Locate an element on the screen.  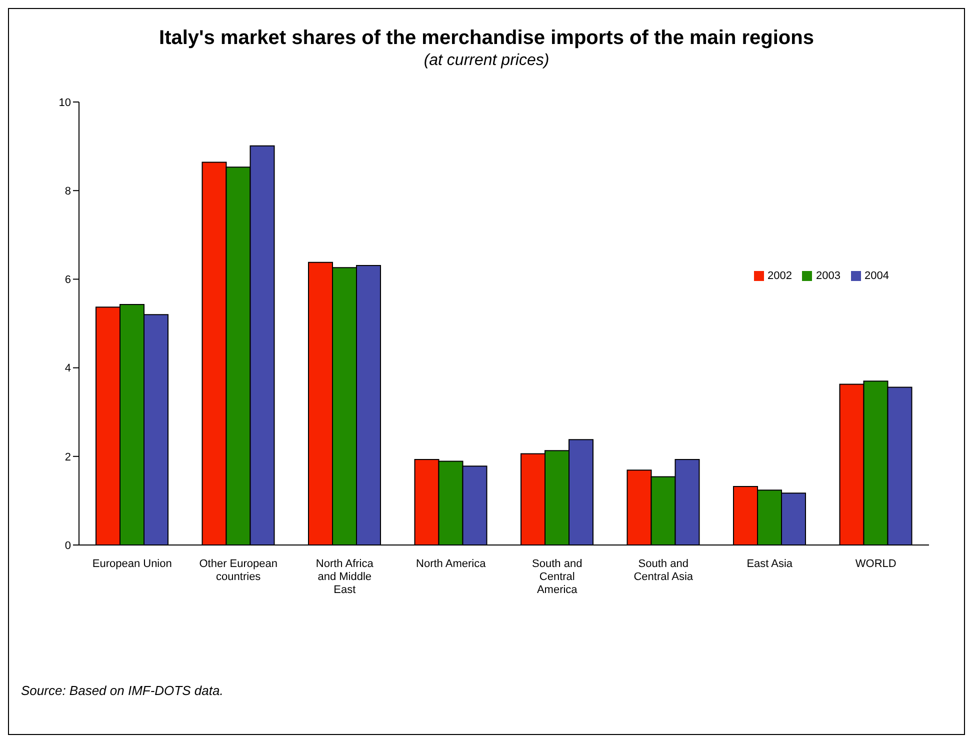
x-tick-label: WORLD is located at coordinates (875, 564).